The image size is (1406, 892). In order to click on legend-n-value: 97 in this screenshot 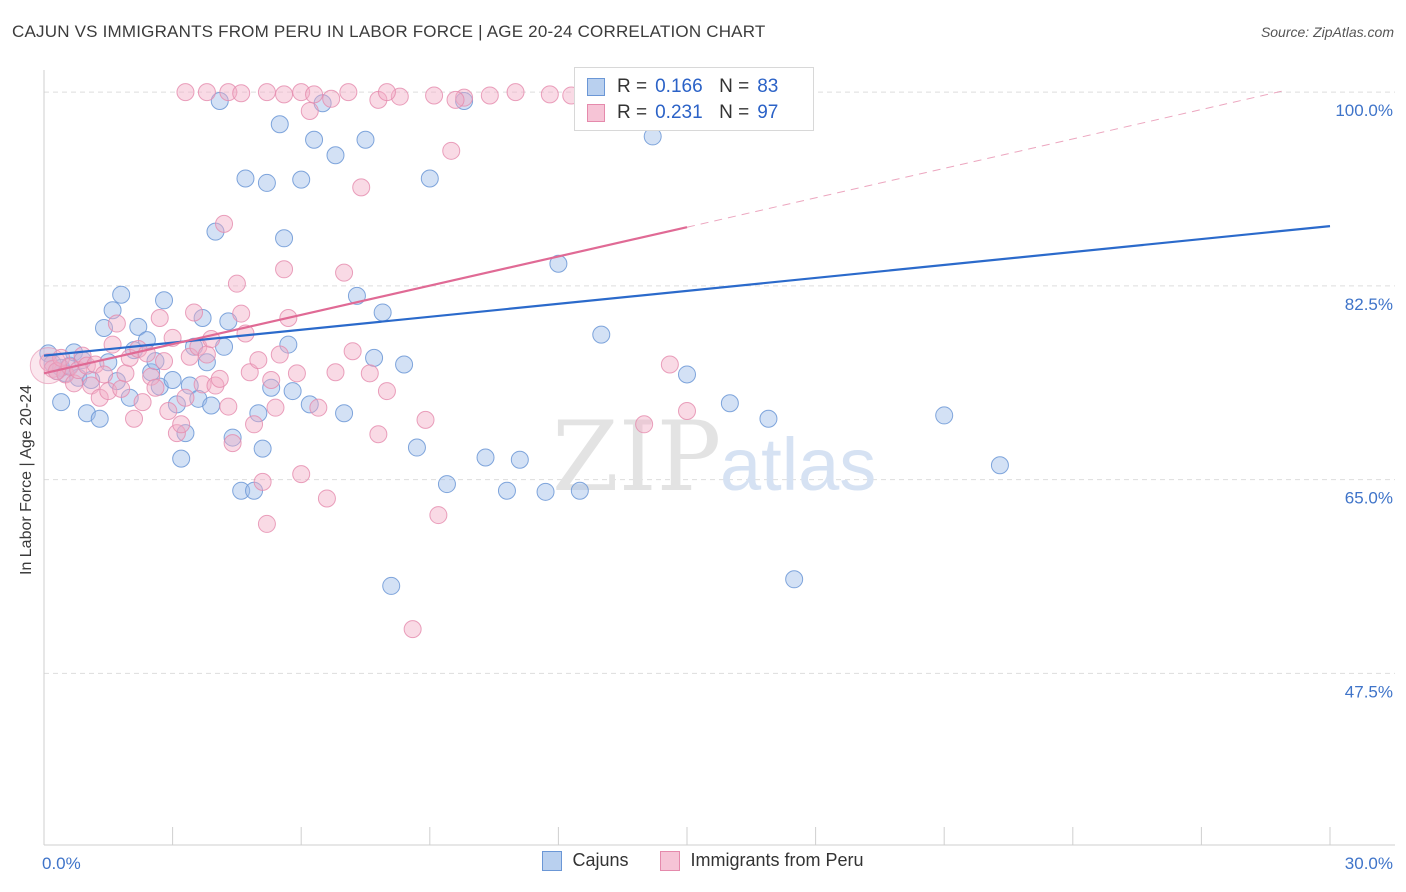, I will do `click(768, 112)`.